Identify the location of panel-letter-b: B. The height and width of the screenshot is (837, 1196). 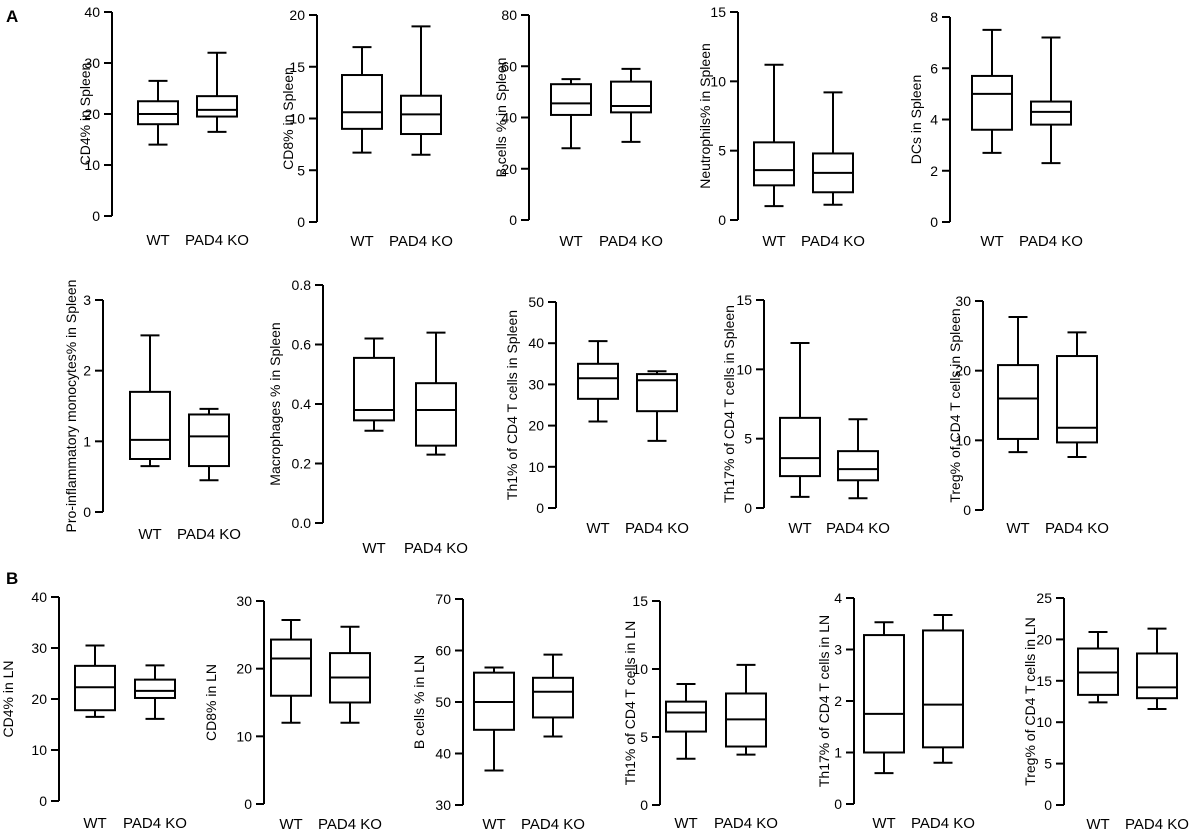
(12, 578).